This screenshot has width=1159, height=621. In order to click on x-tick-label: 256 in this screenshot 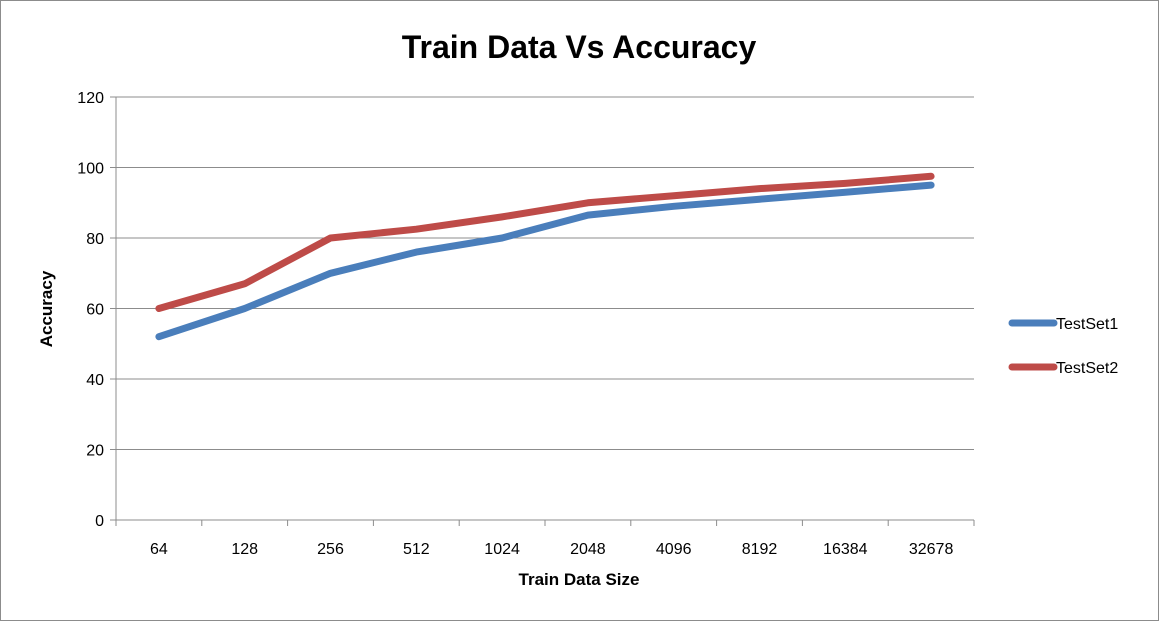, I will do `click(330, 549)`.